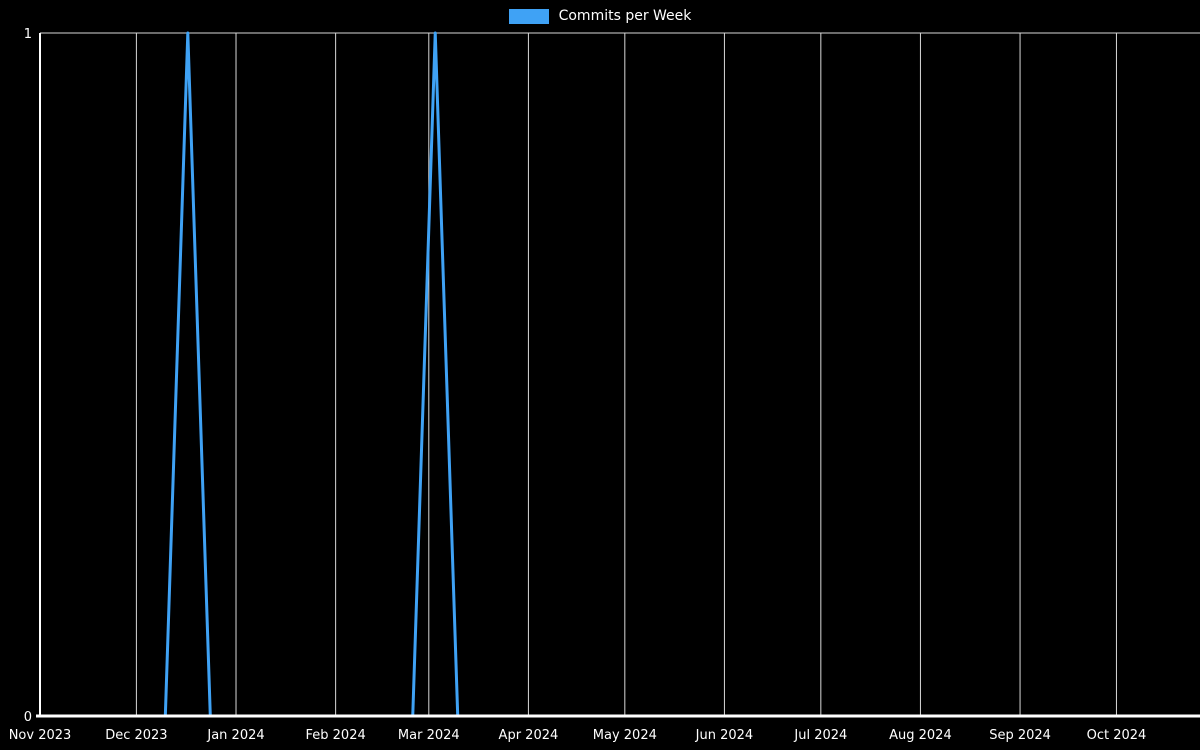 The image size is (1200, 750). I want to click on x-tick-label: May 2024, so click(625, 735).